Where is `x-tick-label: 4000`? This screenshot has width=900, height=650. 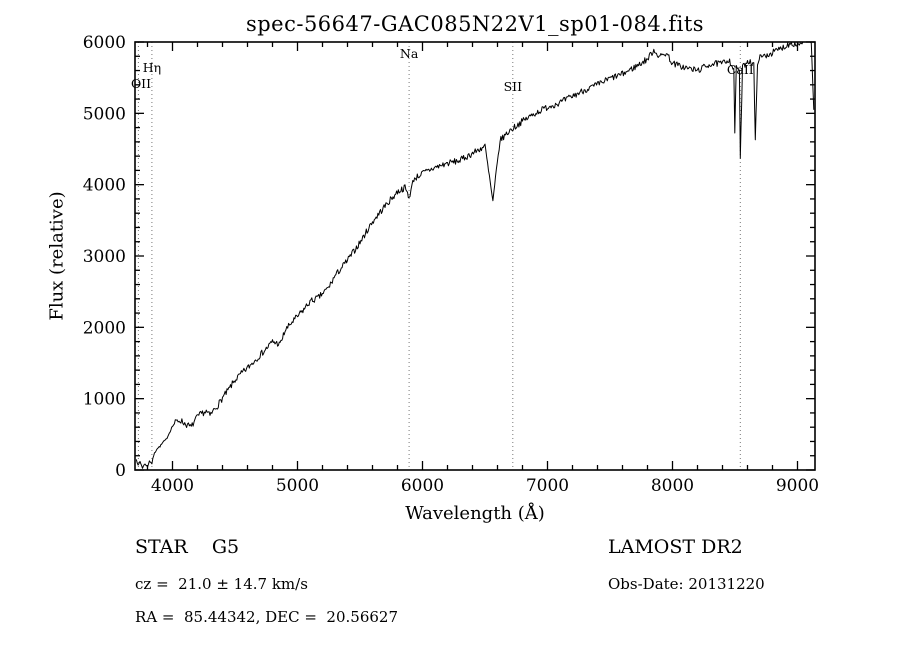
x-tick-label: 4000 is located at coordinates (172, 486).